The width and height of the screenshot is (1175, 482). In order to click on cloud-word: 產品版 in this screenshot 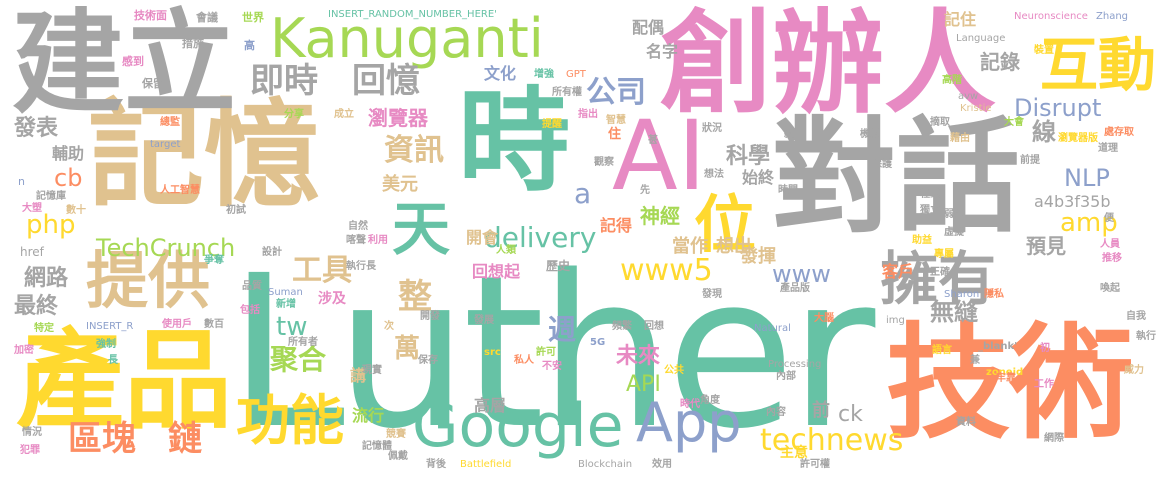, I will do `click(795, 288)`.